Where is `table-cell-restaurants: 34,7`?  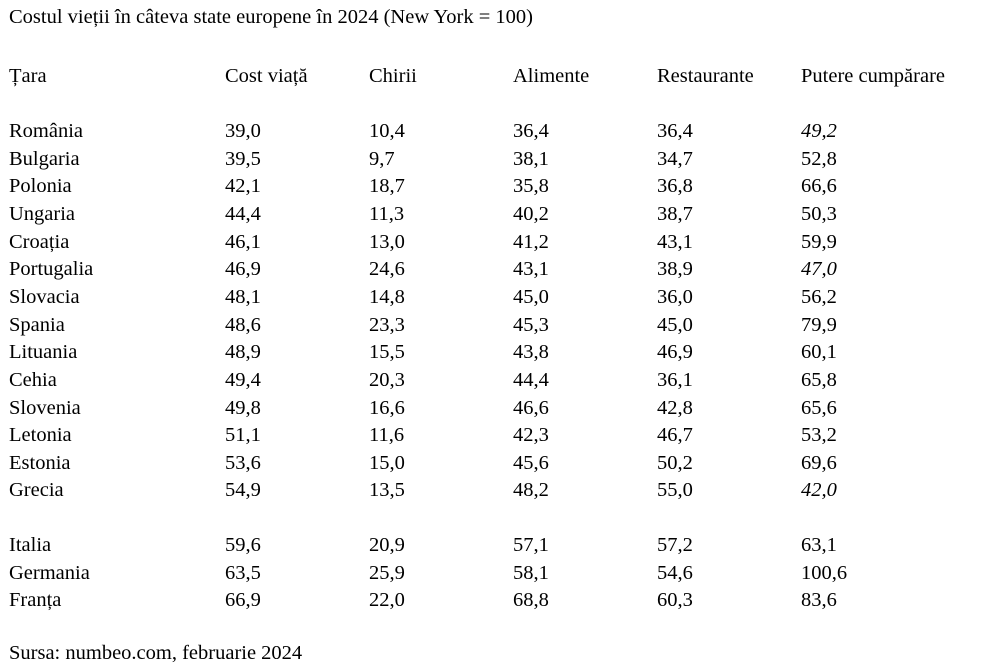 table-cell-restaurants: 34,7 is located at coordinates (675, 158).